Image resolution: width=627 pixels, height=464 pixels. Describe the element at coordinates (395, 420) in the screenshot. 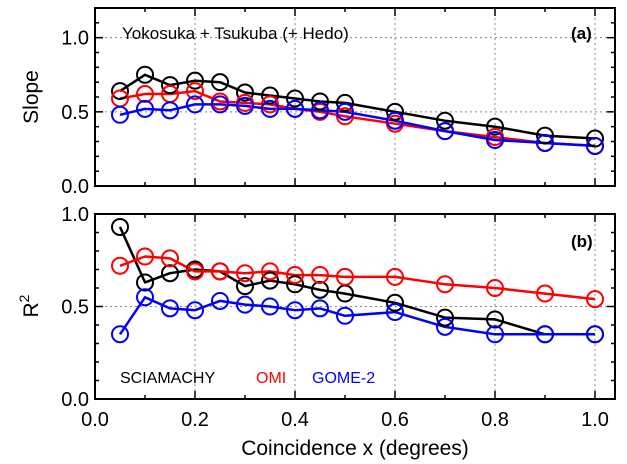

I see `x-tick-label-3: 0.6` at that location.